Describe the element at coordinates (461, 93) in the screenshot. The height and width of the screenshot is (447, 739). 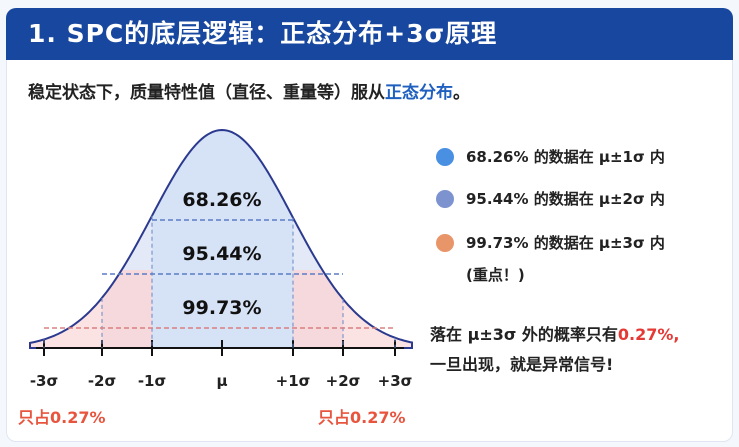
I see `intro-end: 。` at that location.